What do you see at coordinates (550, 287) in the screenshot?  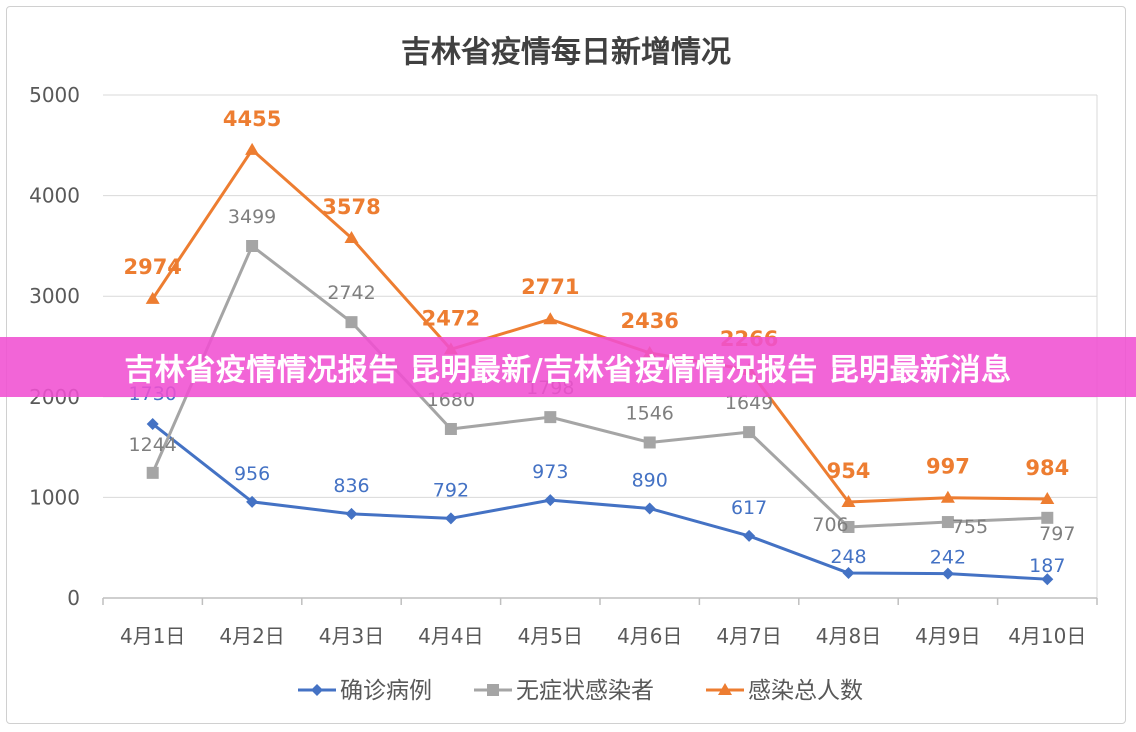 I see `data-label: 2771` at bounding box center [550, 287].